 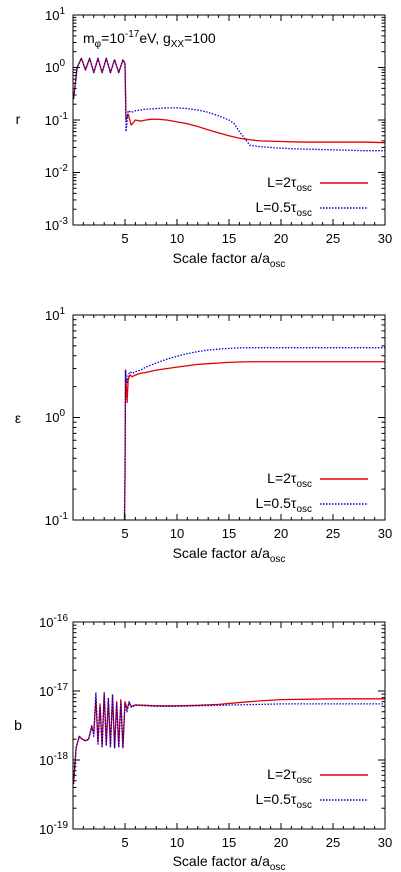 What do you see at coordinates (333, 238) in the screenshot?
I see `panel-r-xtick-label: 25` at bounding box center [333, 238].